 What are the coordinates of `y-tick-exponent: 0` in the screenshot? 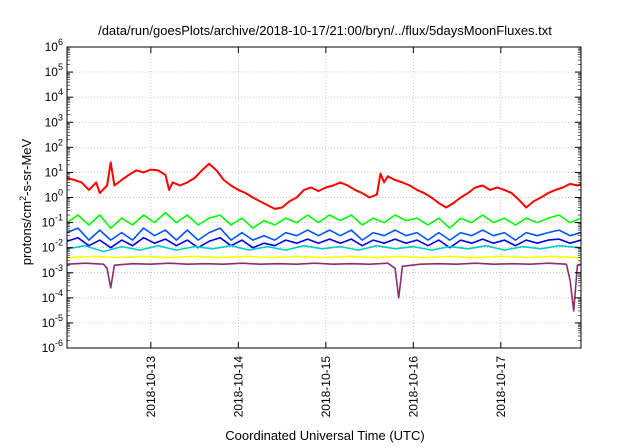 It's located at (60, 193).